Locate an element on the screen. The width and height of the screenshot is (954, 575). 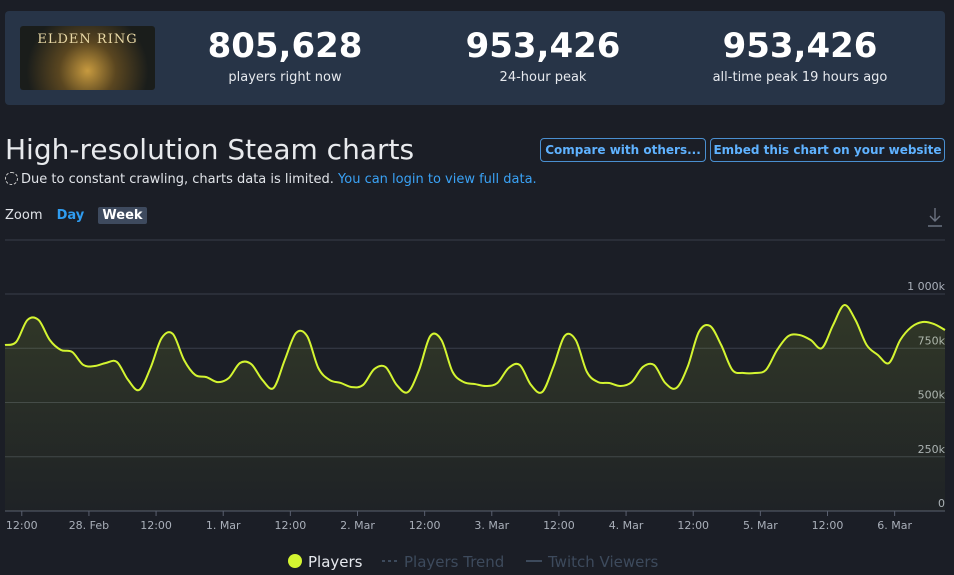
y-tick-label: 1 000k is located at coordinates (926, 286).